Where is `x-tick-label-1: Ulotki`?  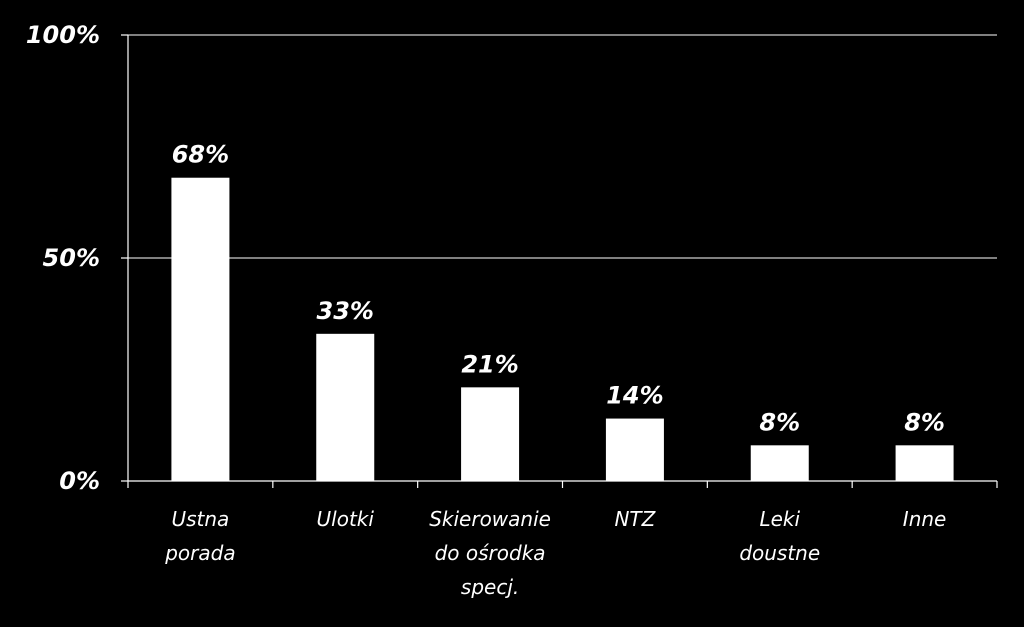 x-tick-label-1: Ulotki is located at coordinates (346, 519).